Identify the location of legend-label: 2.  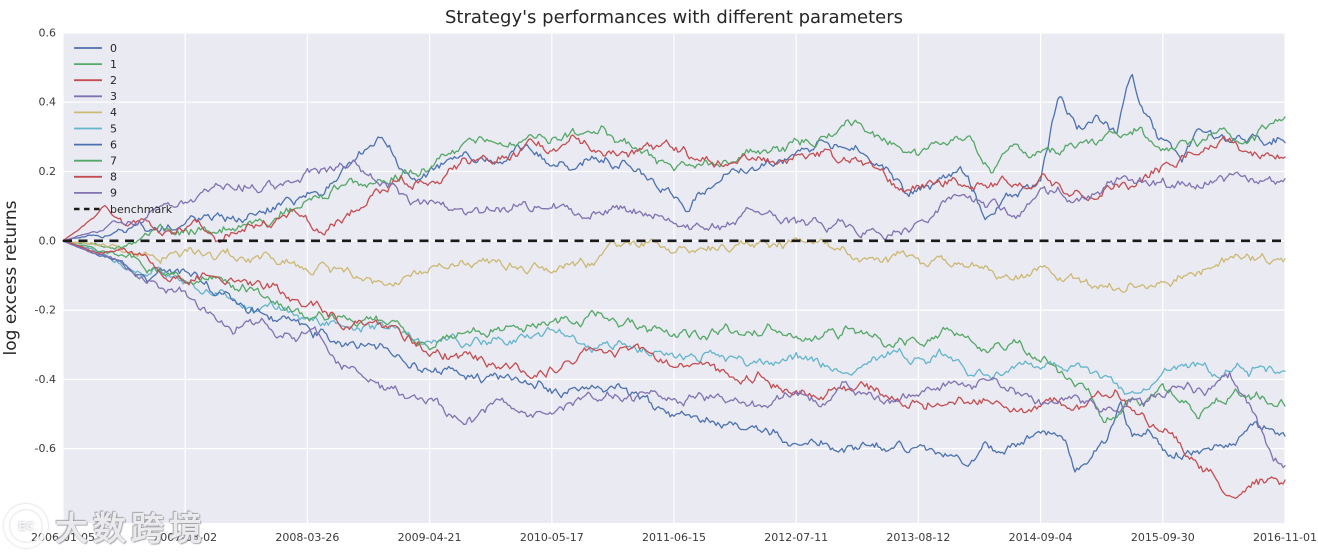
(113, 80).